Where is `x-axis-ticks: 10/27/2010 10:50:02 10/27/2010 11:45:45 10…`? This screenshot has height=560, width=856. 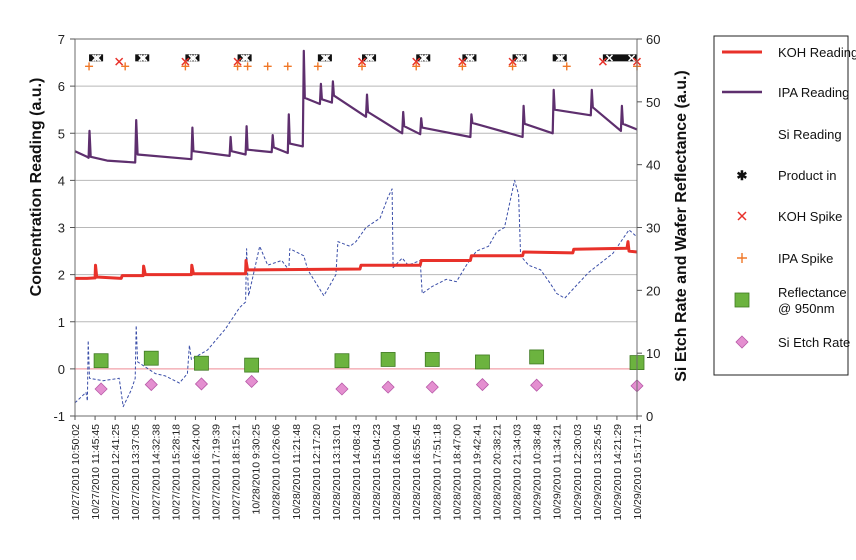
x-axis-ticks: 10/27/2010 10:50:02 10/27/2010 11:45:45 10… is located at coordinates (357, 468).